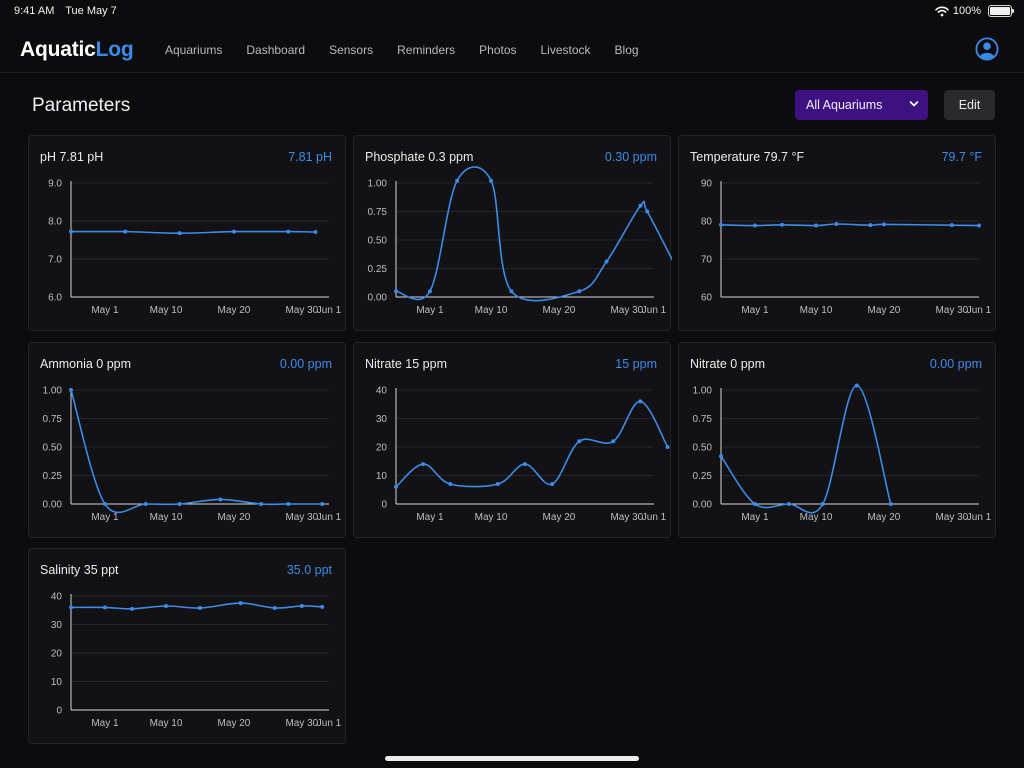 Image resolution: width=1024 pixels, height=768 pixels. What do you see at coordinates (114, 49) in the screenshot?
I see `logo-part-2: Log` at bounding box center [114, 49].